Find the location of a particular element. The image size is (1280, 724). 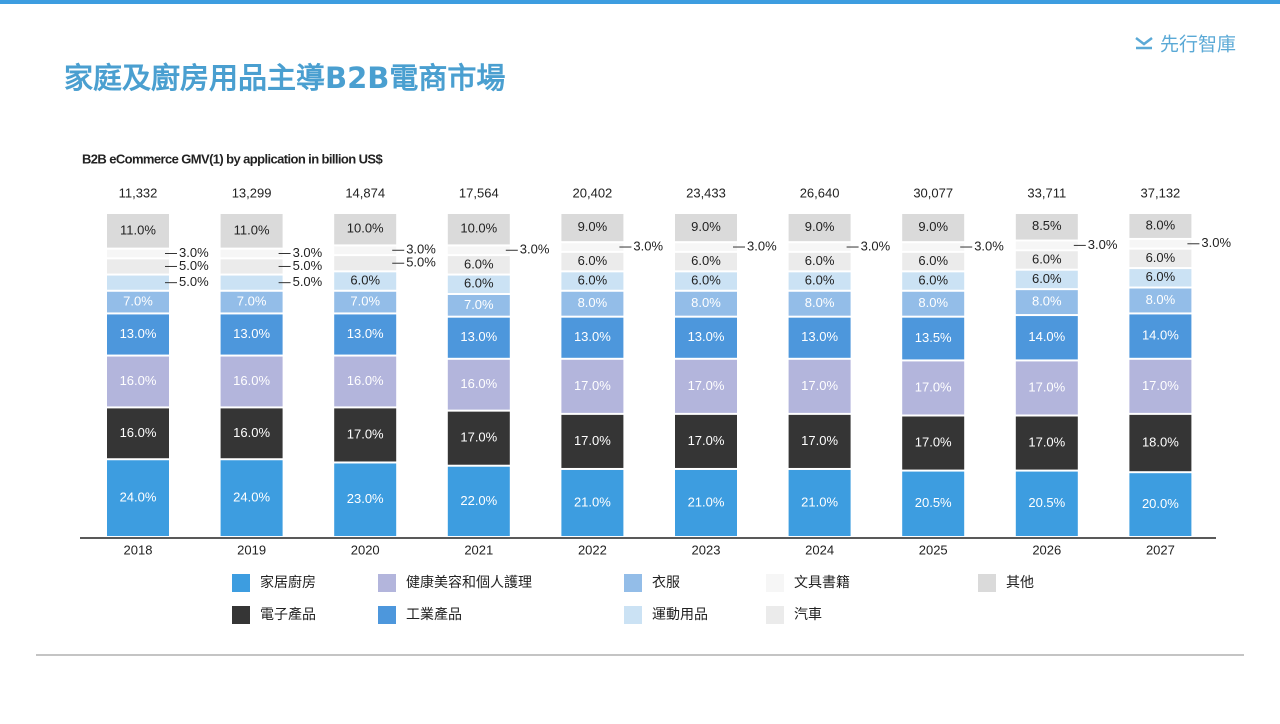

x-tick-label: 2025 is located at coordinates (933, 549).